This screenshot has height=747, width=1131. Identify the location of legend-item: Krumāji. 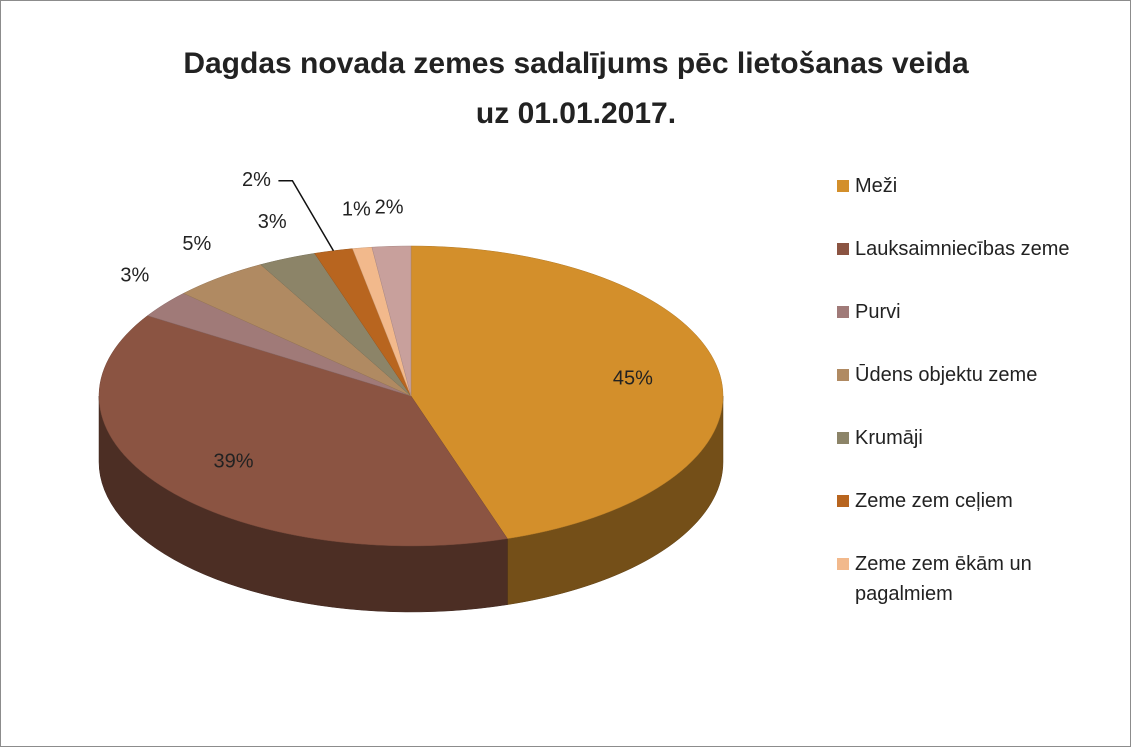
(979, 438).